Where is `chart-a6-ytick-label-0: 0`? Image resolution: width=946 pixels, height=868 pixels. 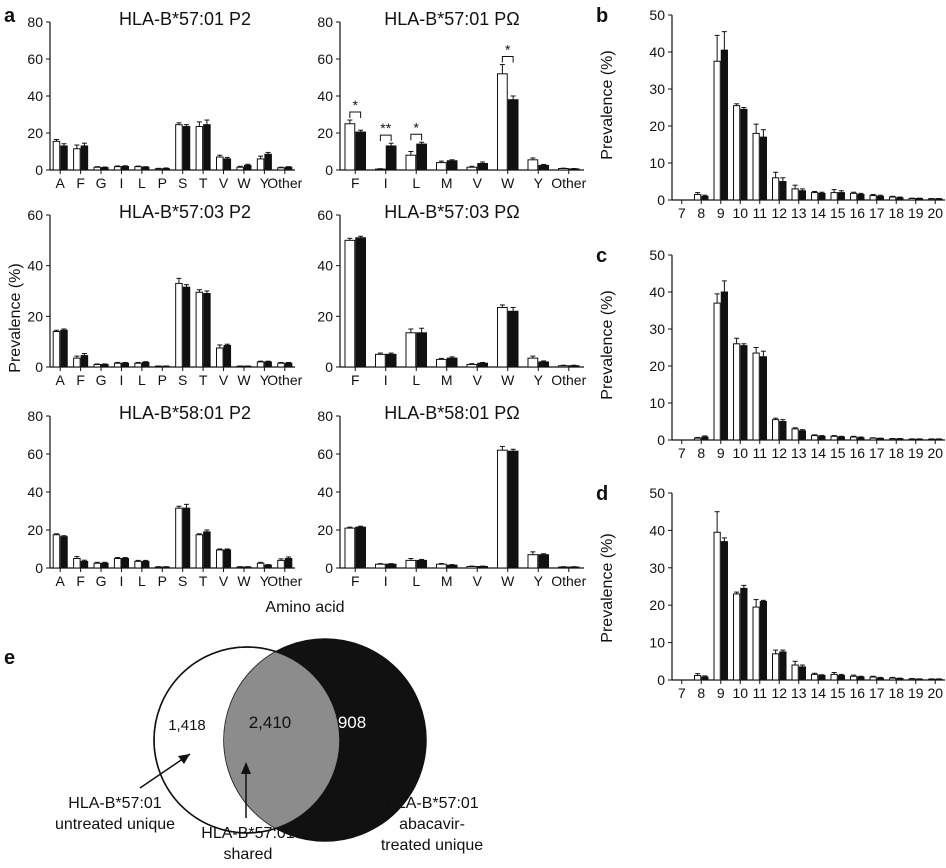
chart-a6-ytick-label-0: 0 is located at coordinates (329, 568).